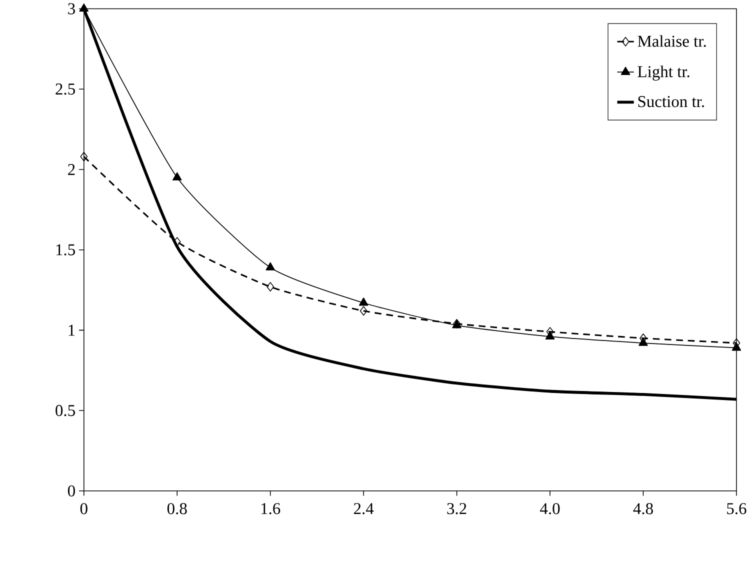  I want to click on legend-label: Suction tr., so click(671, 102).